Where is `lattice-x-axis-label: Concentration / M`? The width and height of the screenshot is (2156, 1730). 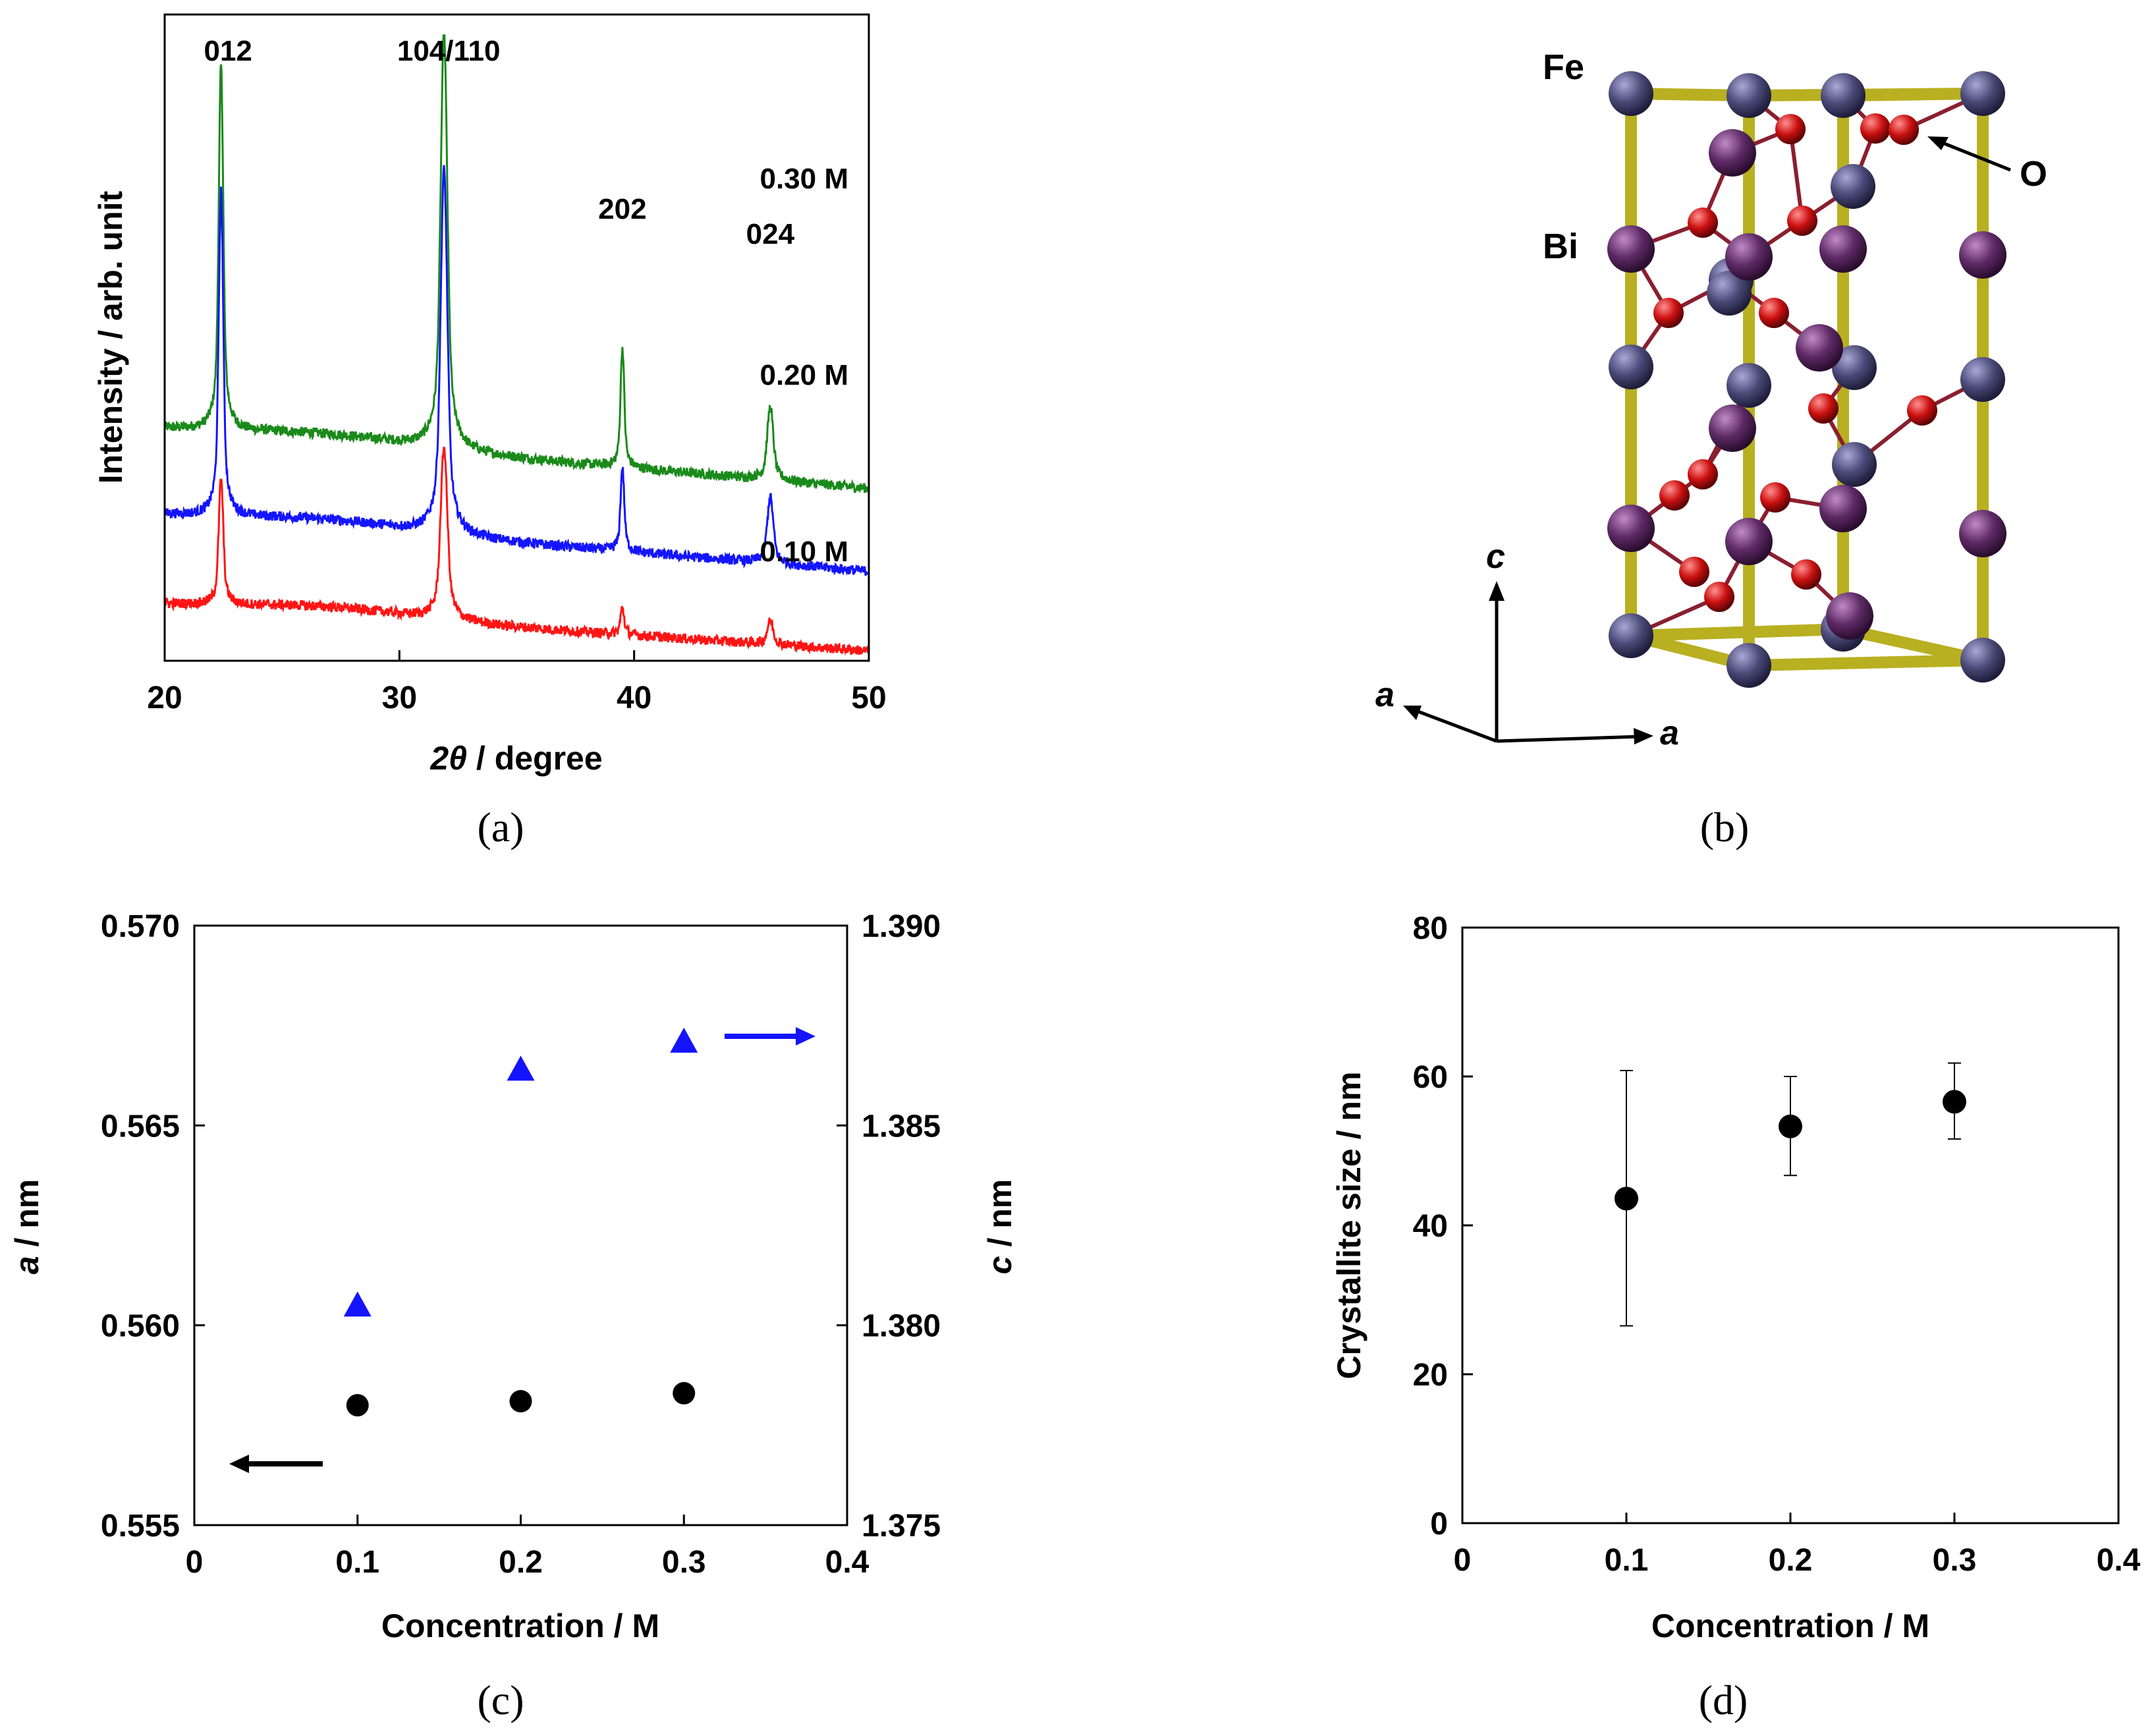 lattice-x-axis-label: Concentration / M is located at coordinates (520, 1625).